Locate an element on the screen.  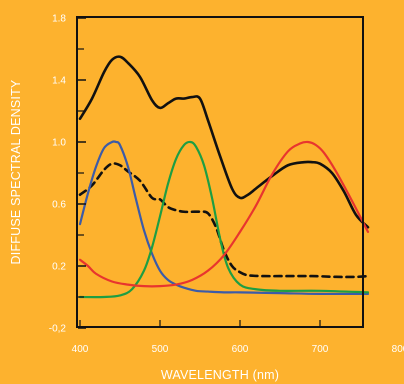
x-axis-title: WAVELENGTH (nm) is located at coordinates (220, 375).